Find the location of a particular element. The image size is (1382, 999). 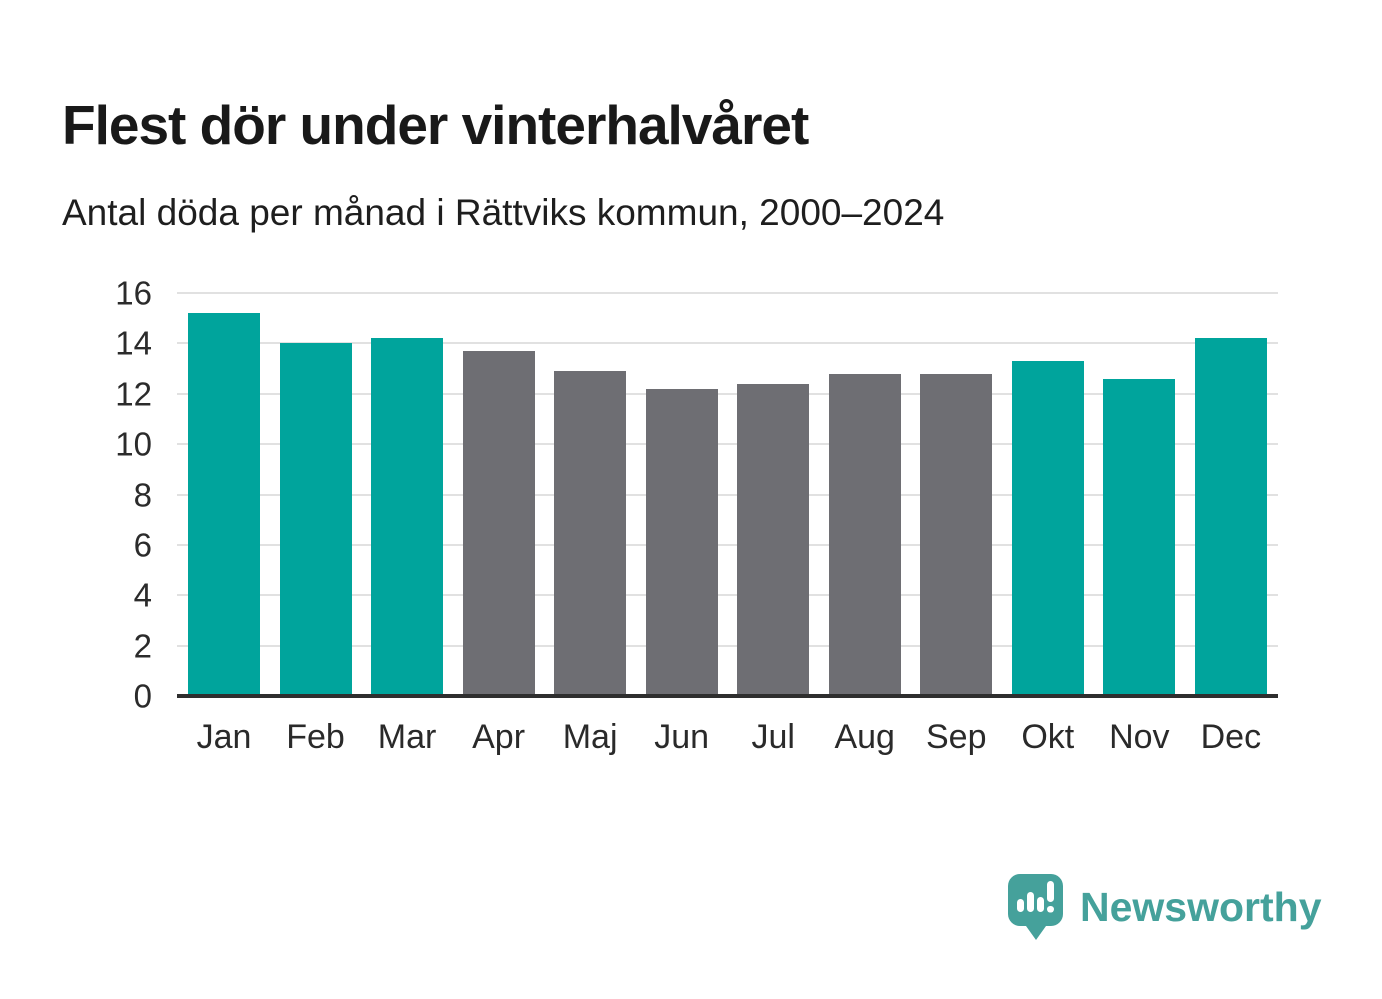

x-tick-label: Mar is located at coordinates (407, 737).